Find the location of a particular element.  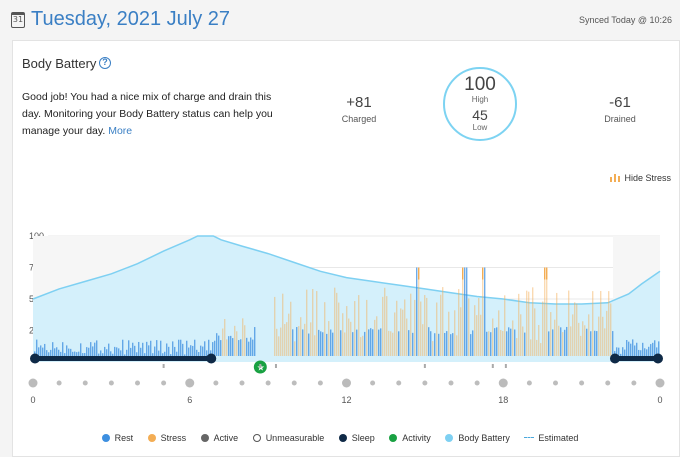

legend-stress: Stress is located at coordinates (166, 438).